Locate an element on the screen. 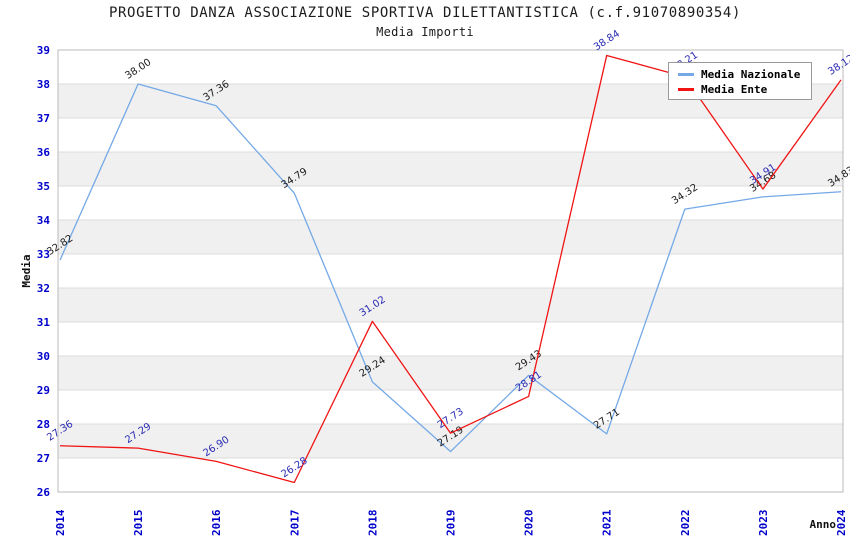 The width and height of the screenshot is (850, 550). y-axis-tick-label: 27 is located at coordinates (43, 458).